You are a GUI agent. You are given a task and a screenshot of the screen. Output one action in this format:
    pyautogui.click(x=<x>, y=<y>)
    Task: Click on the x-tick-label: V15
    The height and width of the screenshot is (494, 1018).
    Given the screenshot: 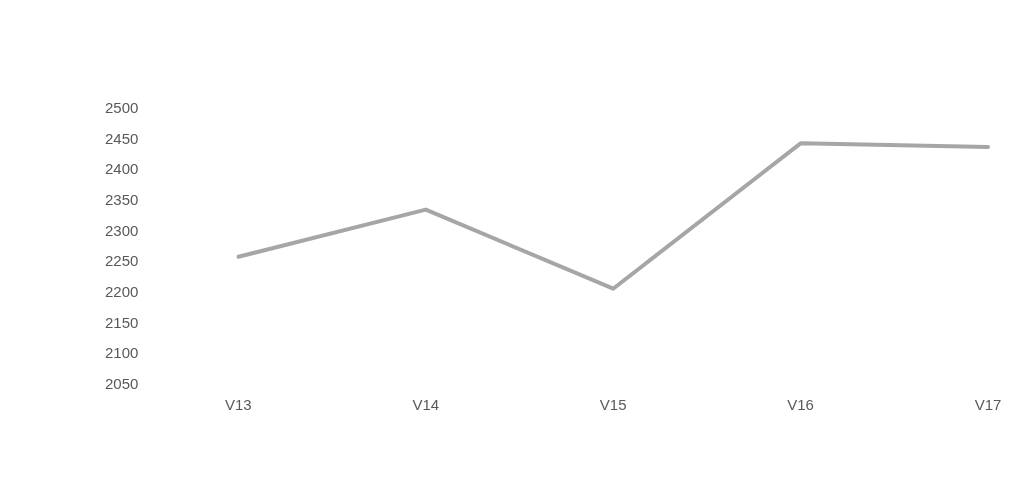 What is the action you would take?
    pyautogui.click(x=613, y=405)
    